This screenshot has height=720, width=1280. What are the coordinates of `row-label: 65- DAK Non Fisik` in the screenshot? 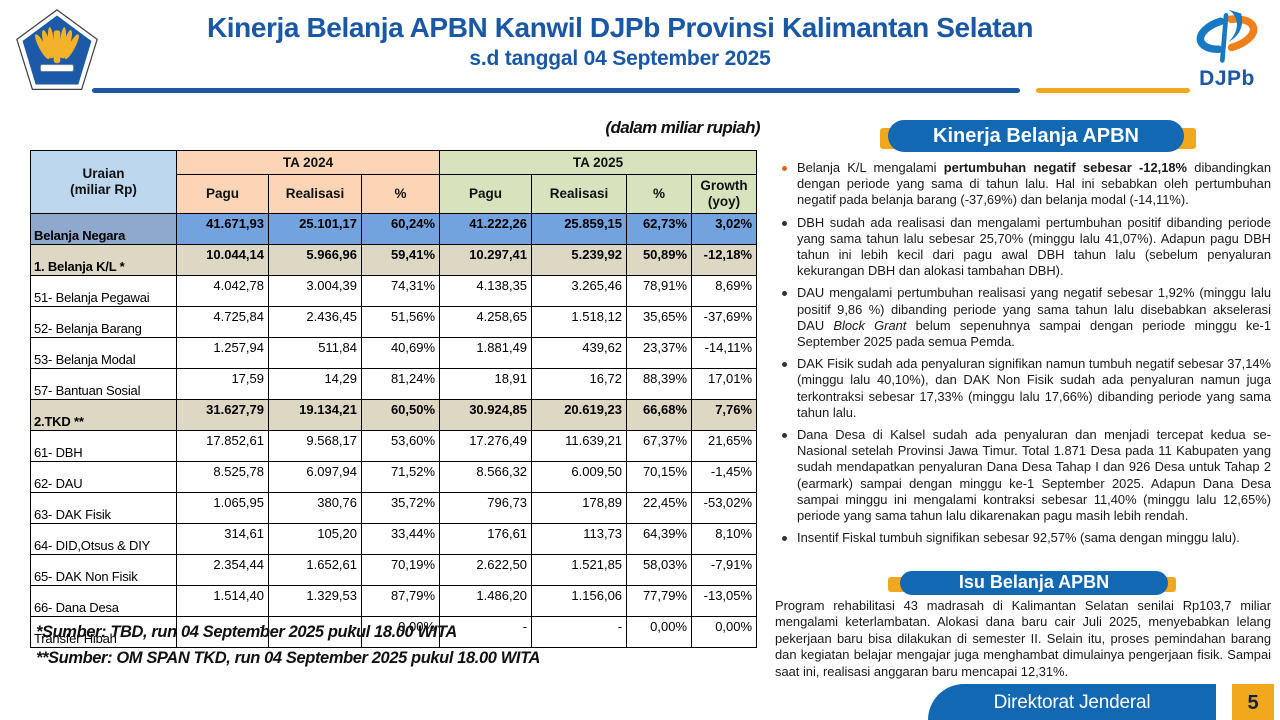 It's located at (103, 570).